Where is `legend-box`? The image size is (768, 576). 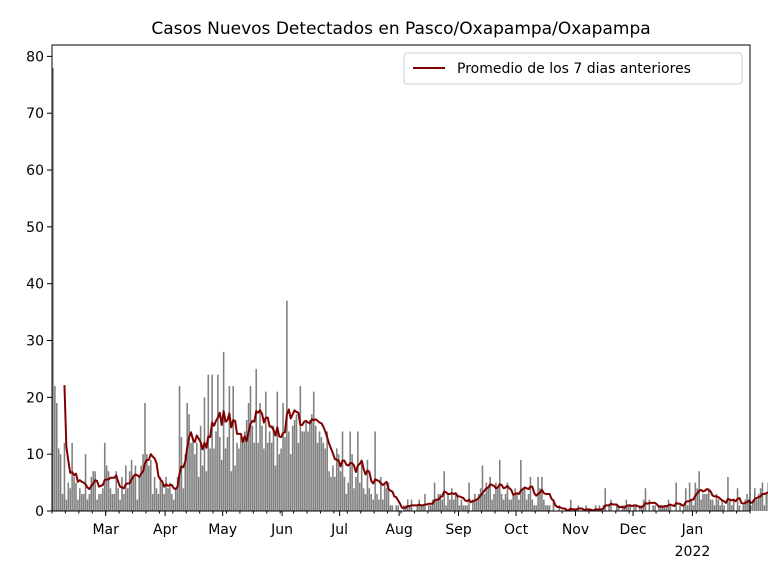
legend-box is located at coordinates (573, 68).